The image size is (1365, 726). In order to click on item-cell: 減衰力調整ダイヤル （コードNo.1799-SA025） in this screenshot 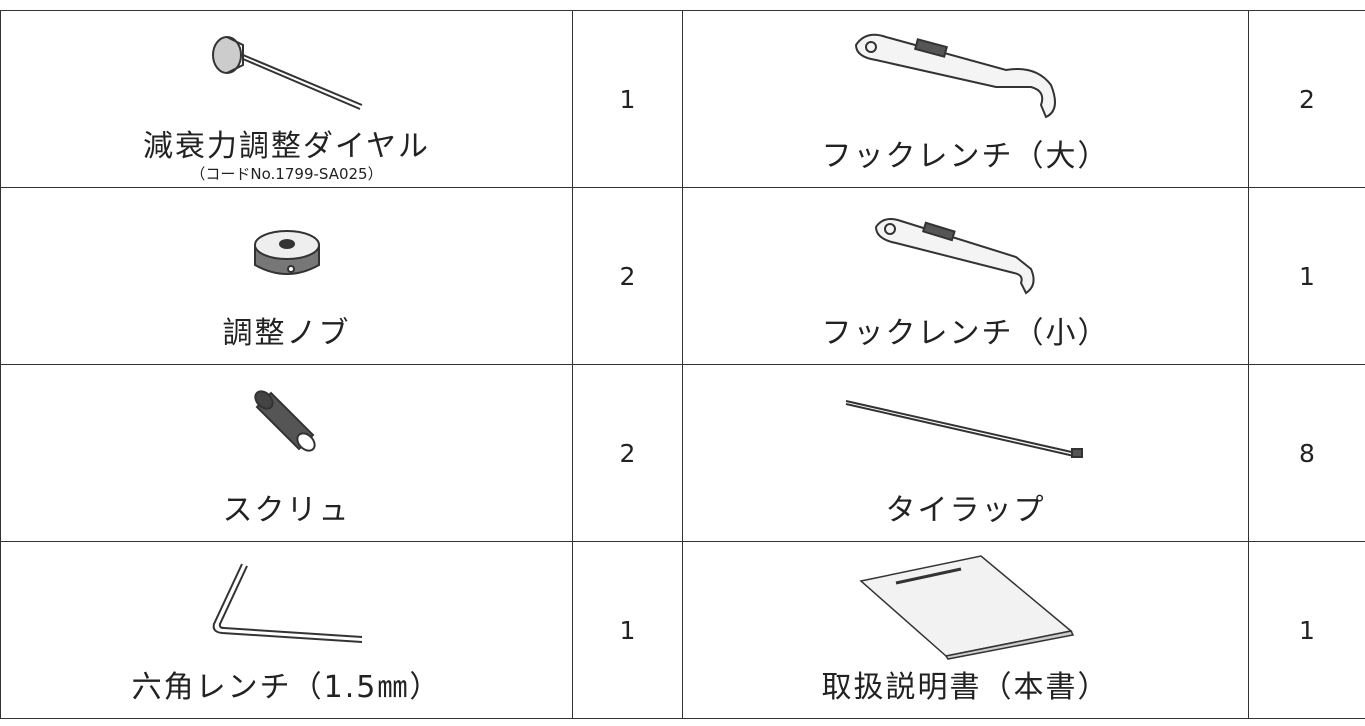, I will do `click(286, 99)`.